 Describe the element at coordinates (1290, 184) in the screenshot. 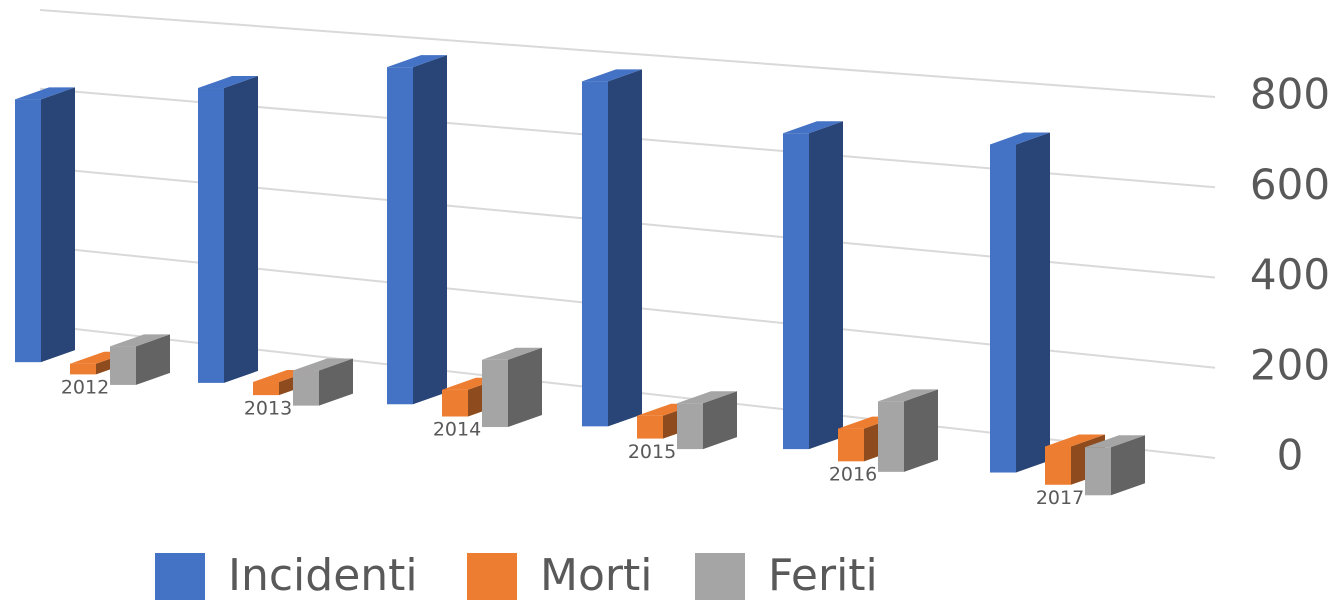

I see `y-tick-label: 600` at that location.